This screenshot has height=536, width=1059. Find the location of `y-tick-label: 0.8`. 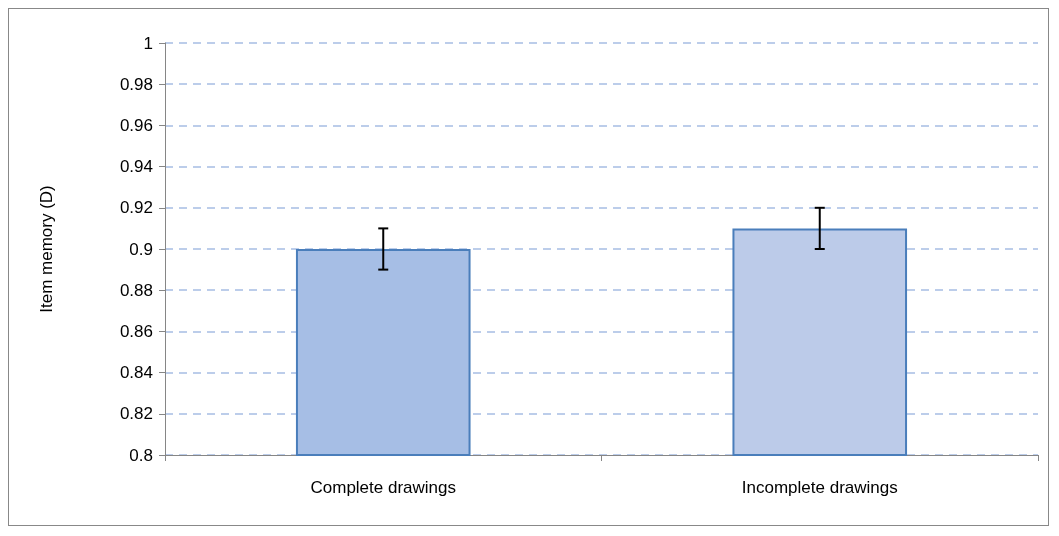

y-tick-label: 0.8 is located at coordinates (141, 455).